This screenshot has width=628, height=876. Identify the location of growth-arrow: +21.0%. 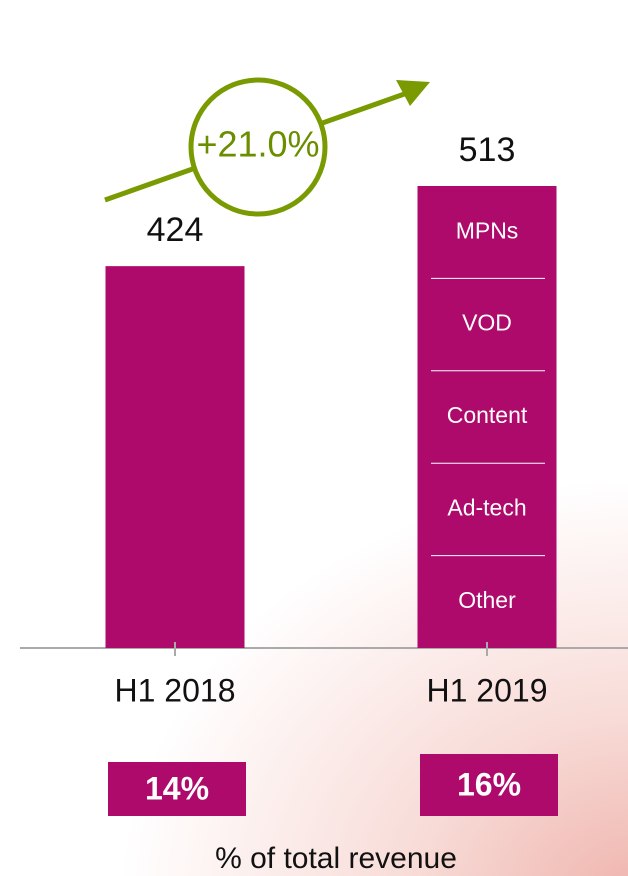
(267, 147).